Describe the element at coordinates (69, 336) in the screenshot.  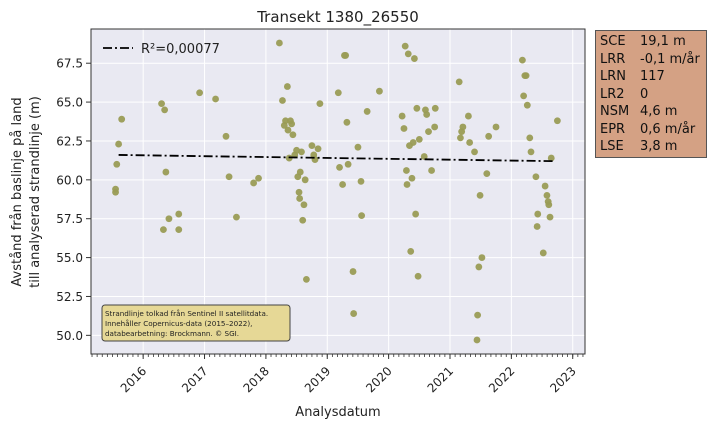
I see `y-tick-label: 50.0` at that location.